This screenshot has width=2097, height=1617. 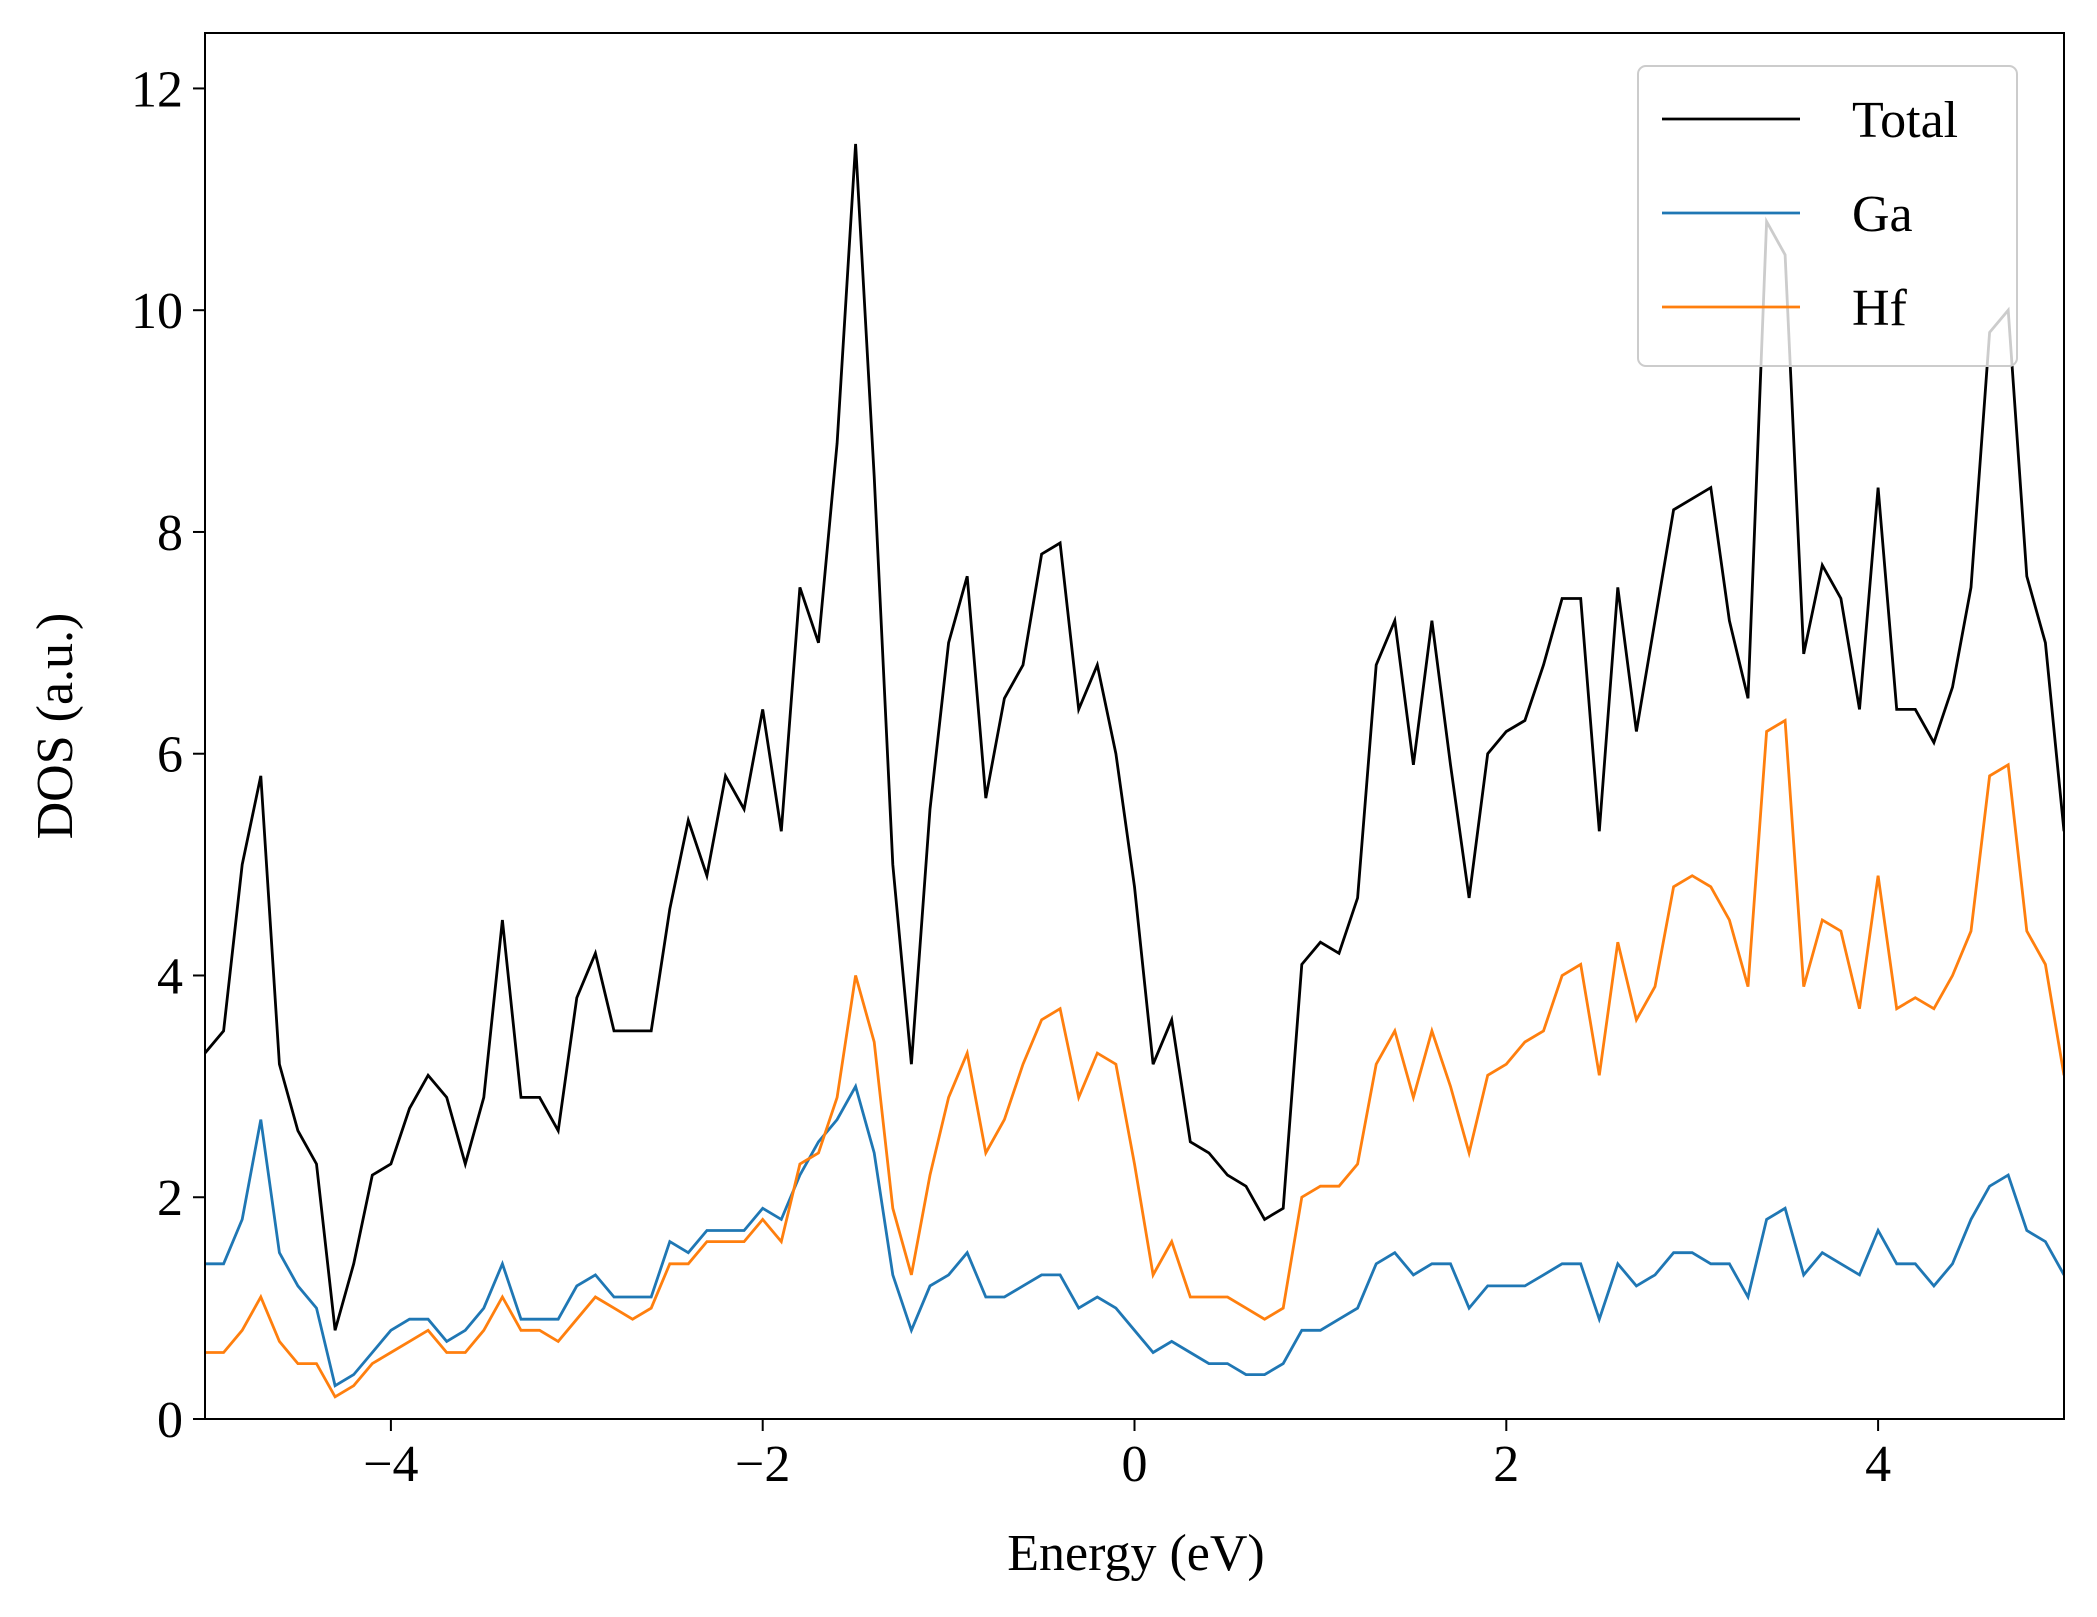 I want to click on y-tick-label: 8, so click(x=170, y=533).